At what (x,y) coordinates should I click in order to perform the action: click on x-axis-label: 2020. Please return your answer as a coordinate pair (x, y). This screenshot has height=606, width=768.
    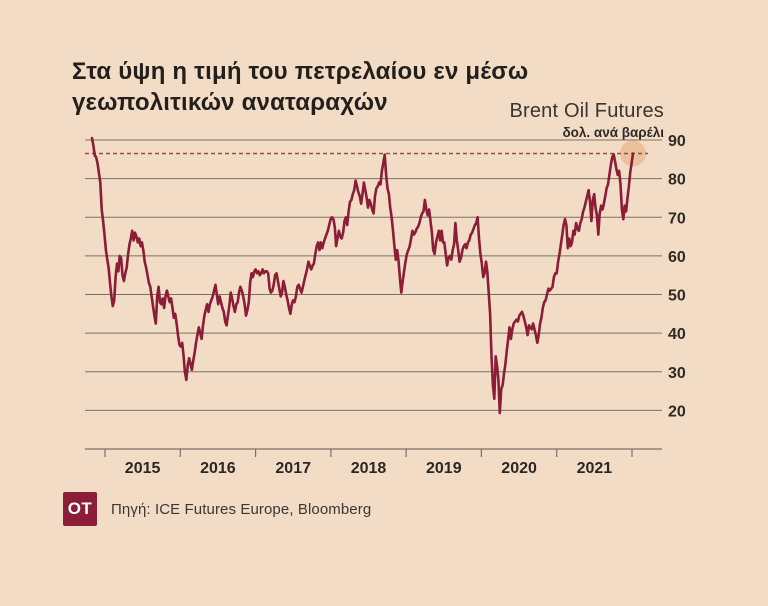
    Looking at the image, I should click on (519, 468).